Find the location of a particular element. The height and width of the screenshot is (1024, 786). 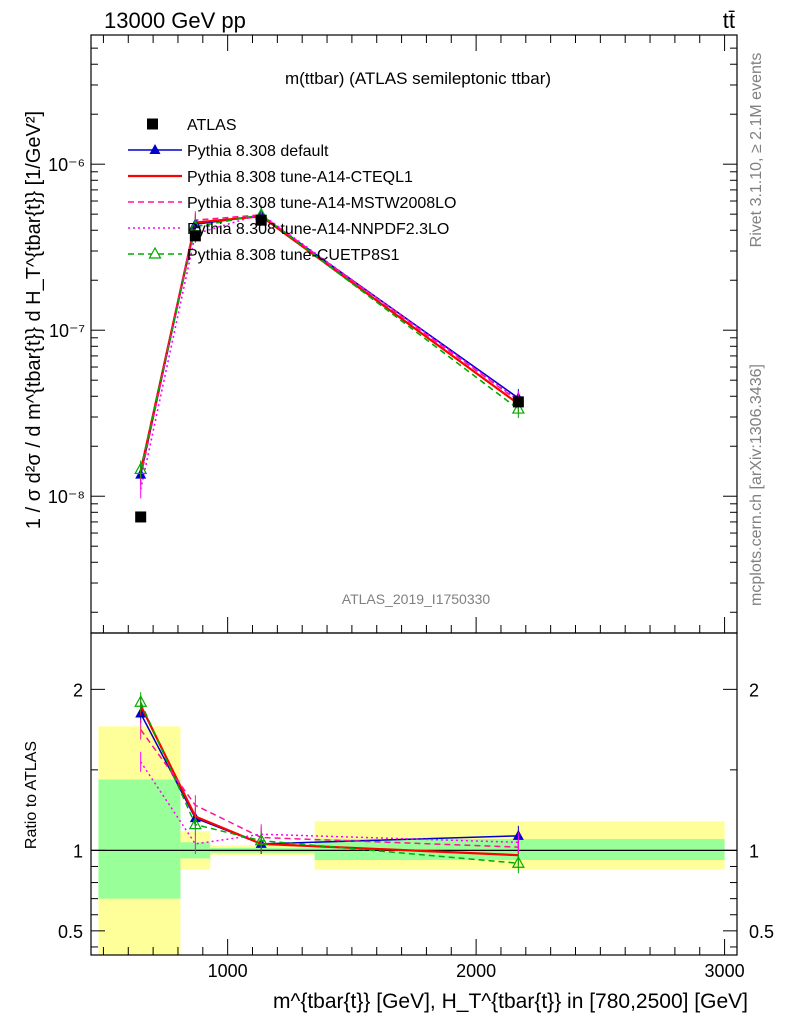

rivet-label: Rivet 3.1.10, ≥ 2.1M events is located at coordinates (756, 150).